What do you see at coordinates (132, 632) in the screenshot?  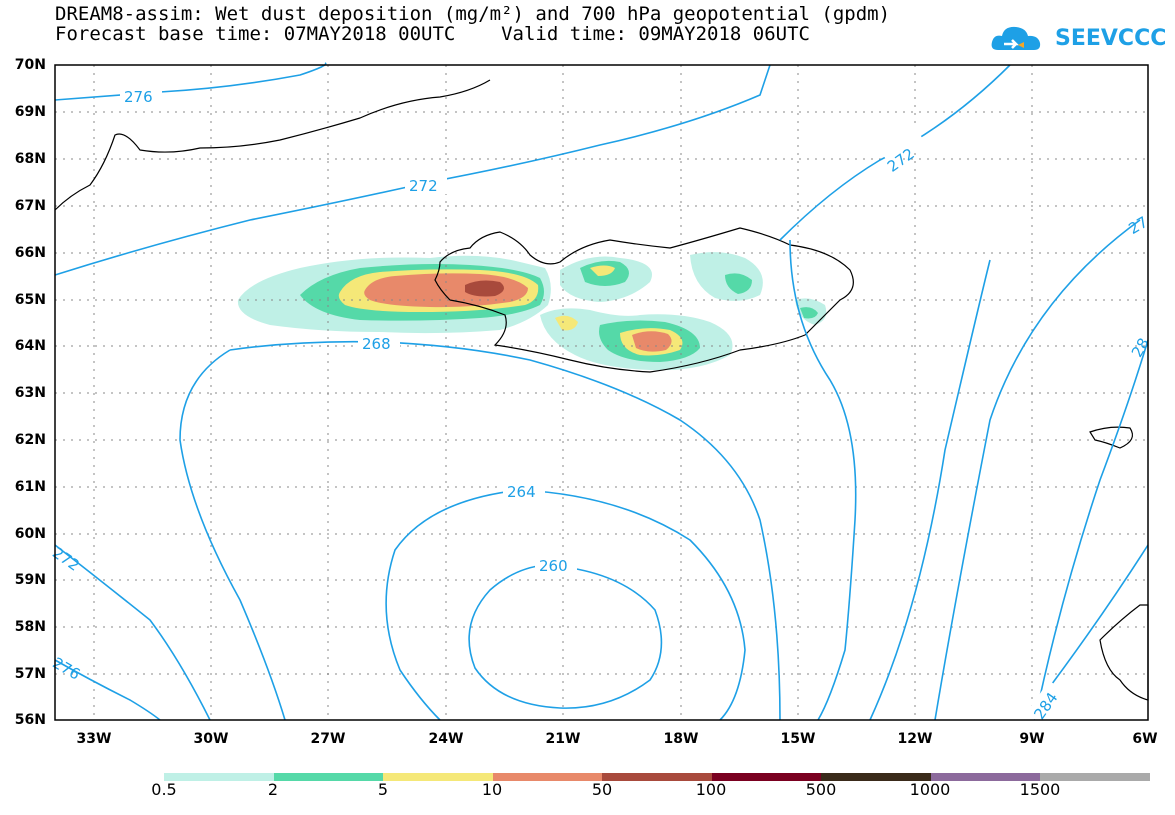 I see `contour-272-west` at bounding box center [132, 632].